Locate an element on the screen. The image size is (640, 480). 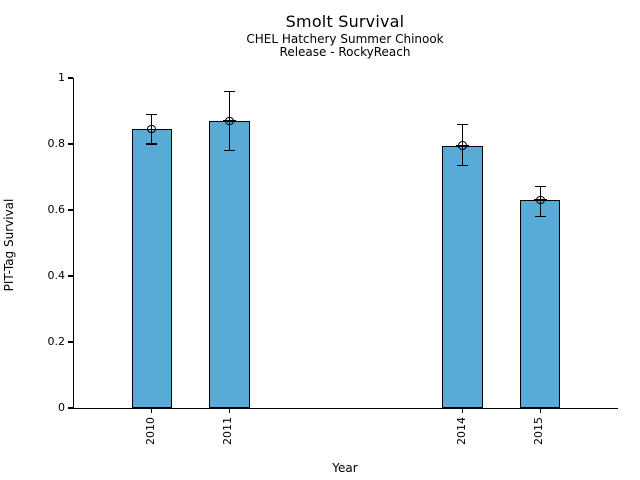
y-axis-label: PIT-Tag Survival is located at coordinates (9, 245).